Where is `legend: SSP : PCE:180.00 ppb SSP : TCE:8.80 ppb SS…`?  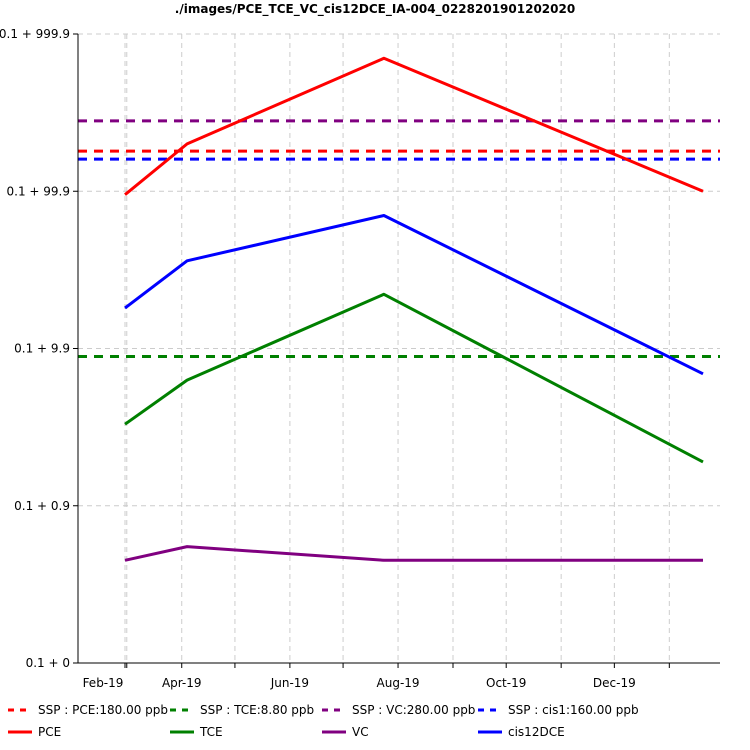 legend: SSP : PCE:180.00 ppb SSP : TCE:8.80 ppb SS… is located at coordinates (323, 721).